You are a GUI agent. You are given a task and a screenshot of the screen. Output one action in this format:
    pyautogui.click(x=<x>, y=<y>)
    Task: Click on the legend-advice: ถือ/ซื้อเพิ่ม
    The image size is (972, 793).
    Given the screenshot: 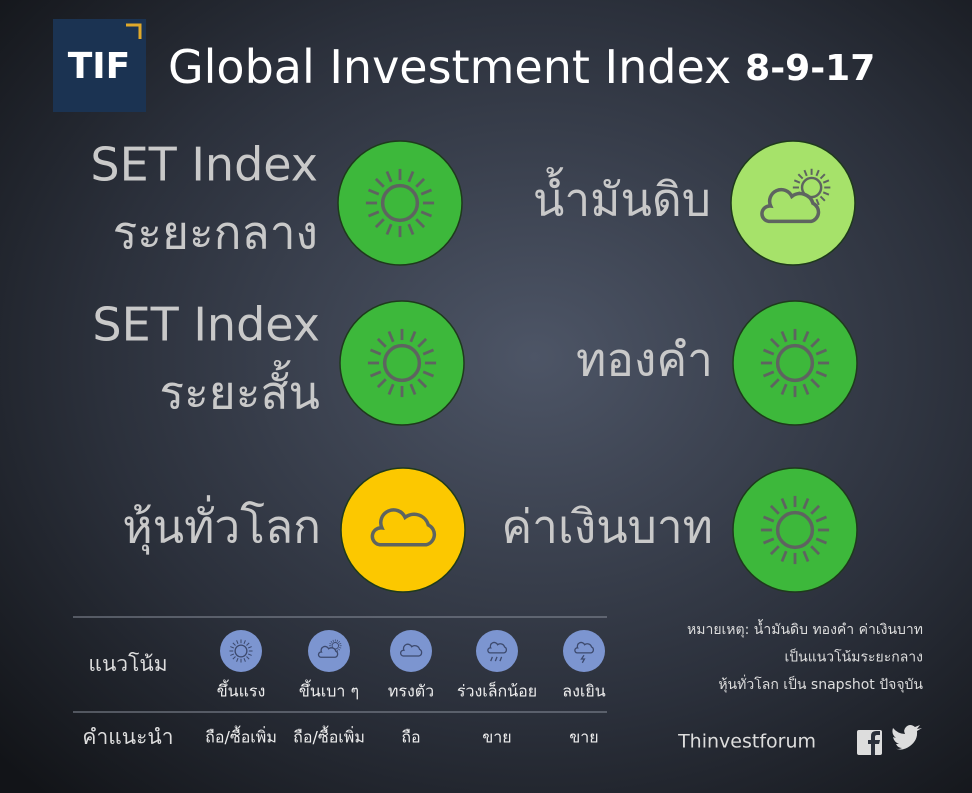 What is the action you would take?
    pyautogui.click(x=241, y=736)
    